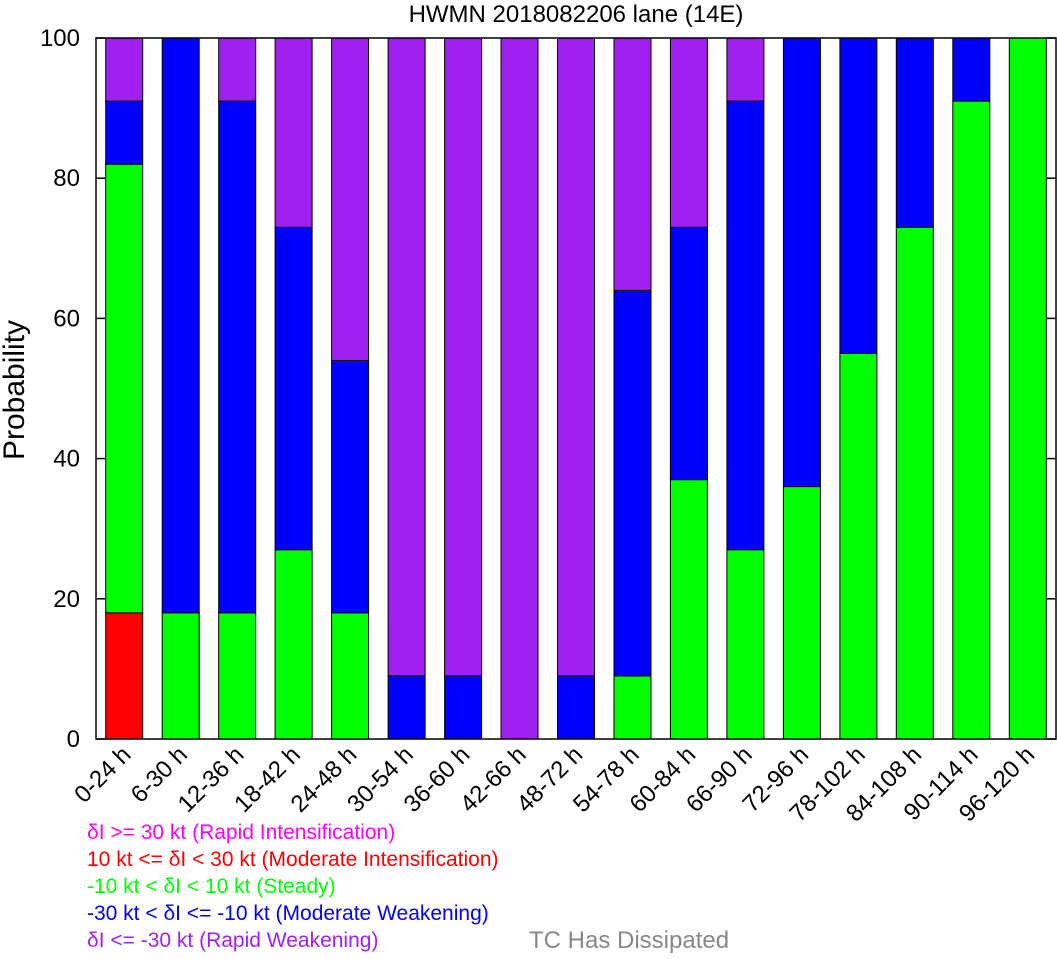 This screenshot has height=959, width=1057. What do you see at coordinates (66, 599) in the screenshot?
I see `y-tick-label: 20` at bounding box center [66, 599].